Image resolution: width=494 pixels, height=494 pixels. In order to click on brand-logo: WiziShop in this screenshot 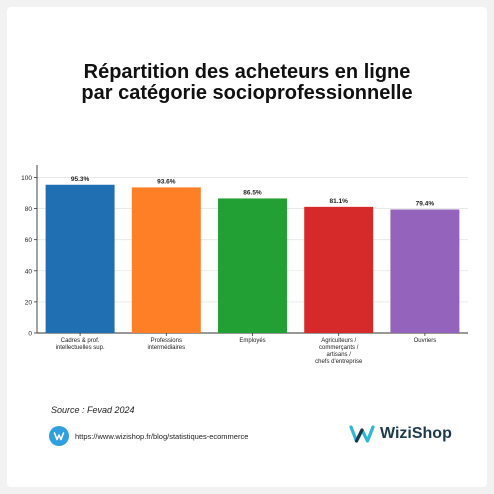, I will do `click(400, 434)`.